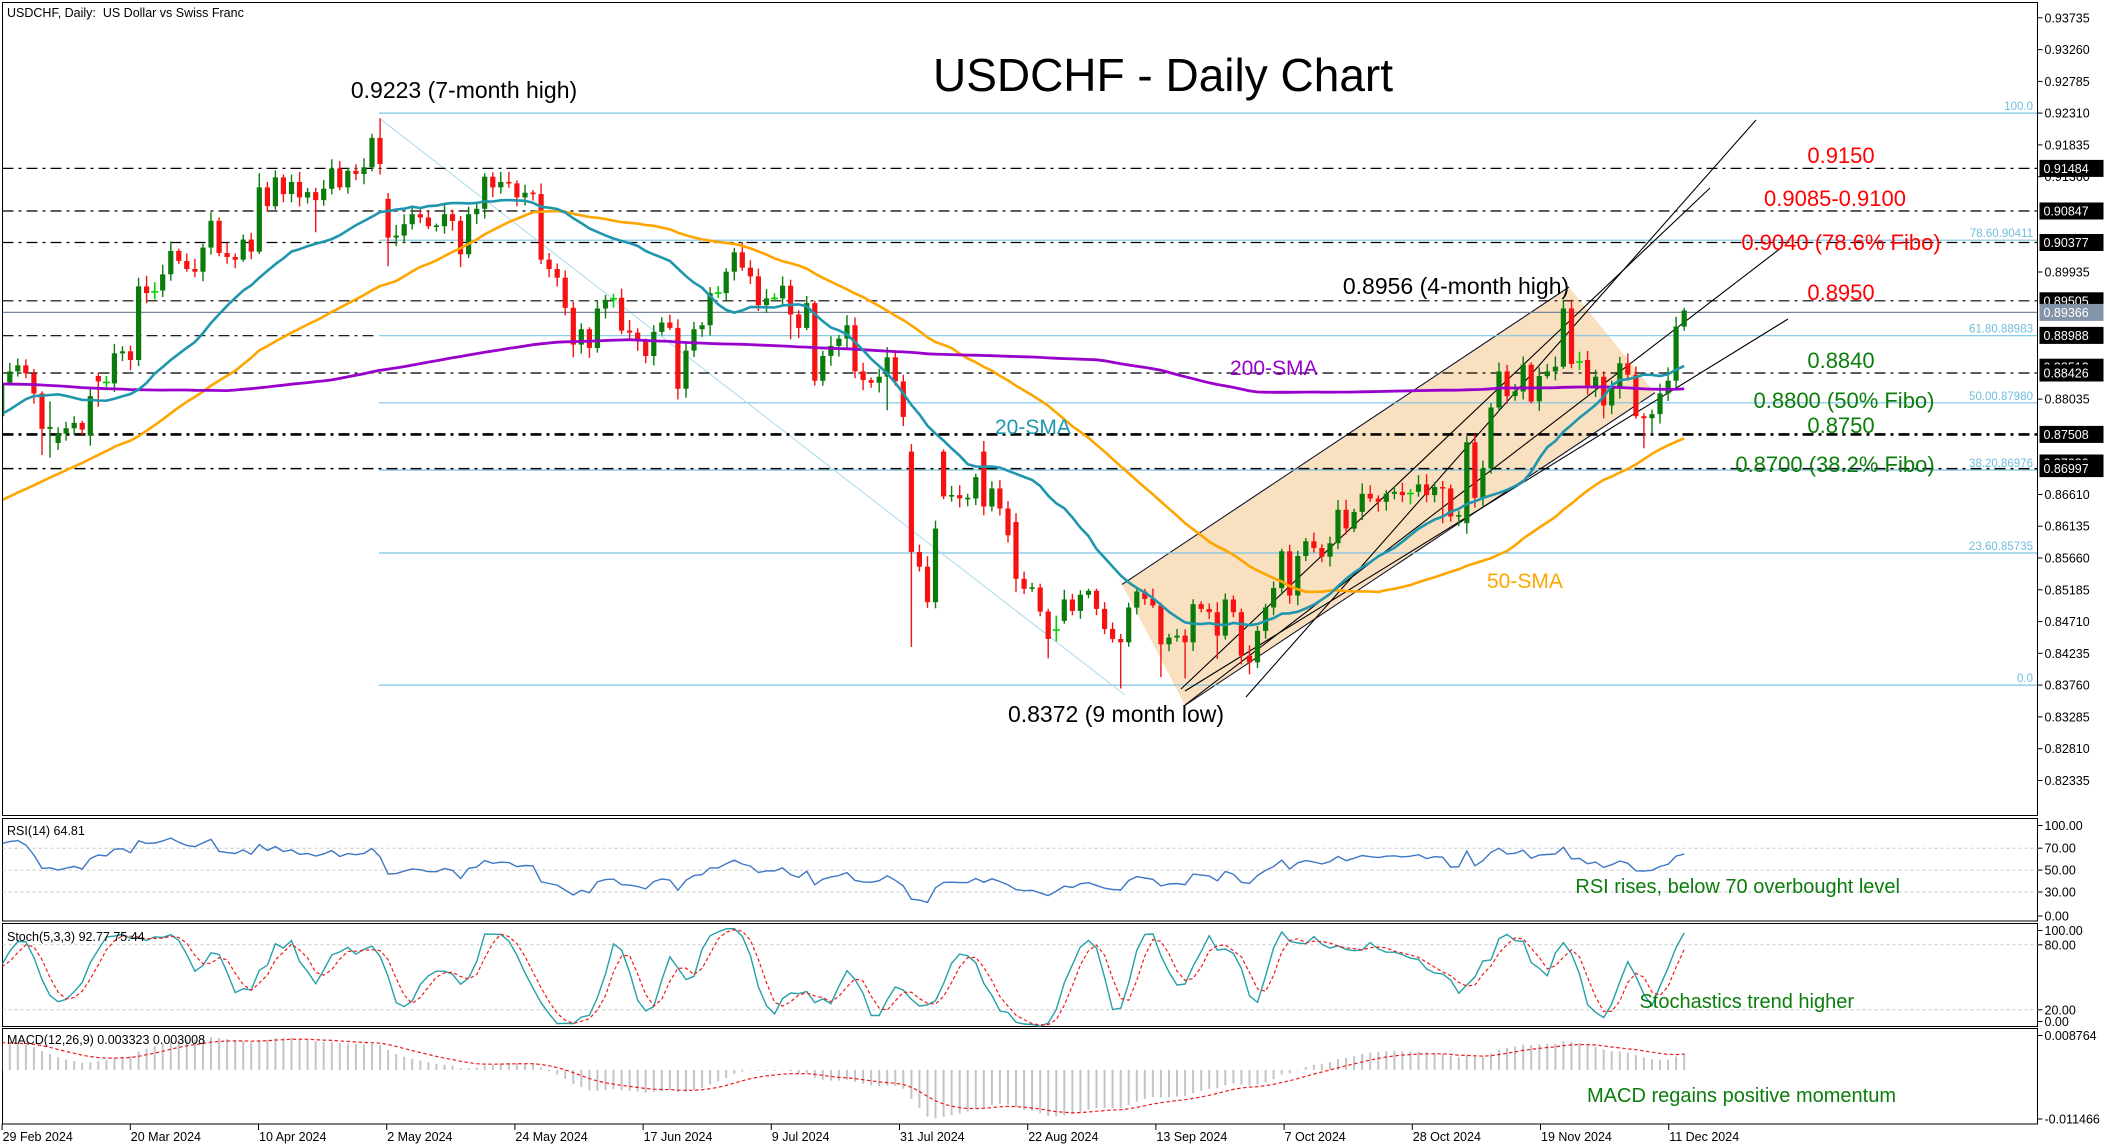 This screenshot has width=2107, height=1147. Describe the element at coordinates (2001, 464) in the screenshot. I see `svg-text: 38.20.86976` at that location.